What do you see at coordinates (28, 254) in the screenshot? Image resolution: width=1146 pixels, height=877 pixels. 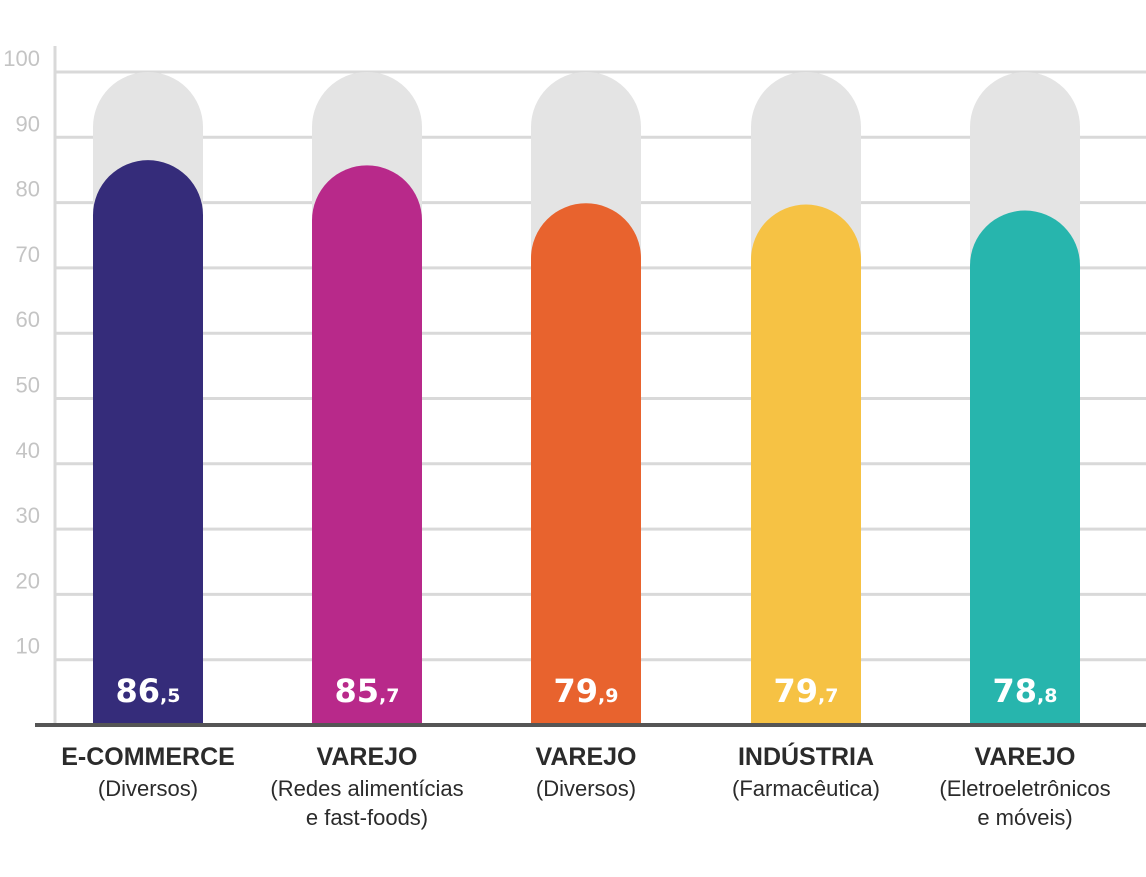 I see `y-tick-label: 70` at bounding box center [28, 254].